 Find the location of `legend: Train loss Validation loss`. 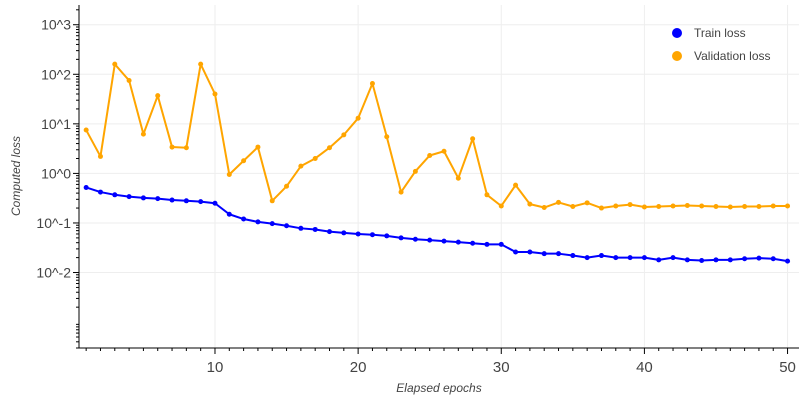

legend: Train loss Validation loss is located at coordinates (721, 44).